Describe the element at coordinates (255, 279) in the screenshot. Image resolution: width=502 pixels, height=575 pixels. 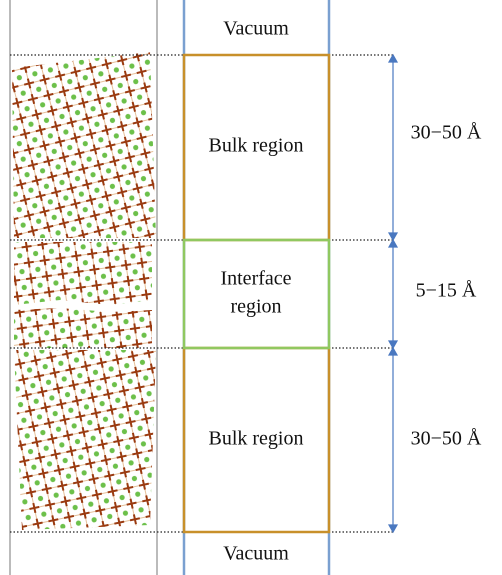
I see `region-label: Interface` at that location.